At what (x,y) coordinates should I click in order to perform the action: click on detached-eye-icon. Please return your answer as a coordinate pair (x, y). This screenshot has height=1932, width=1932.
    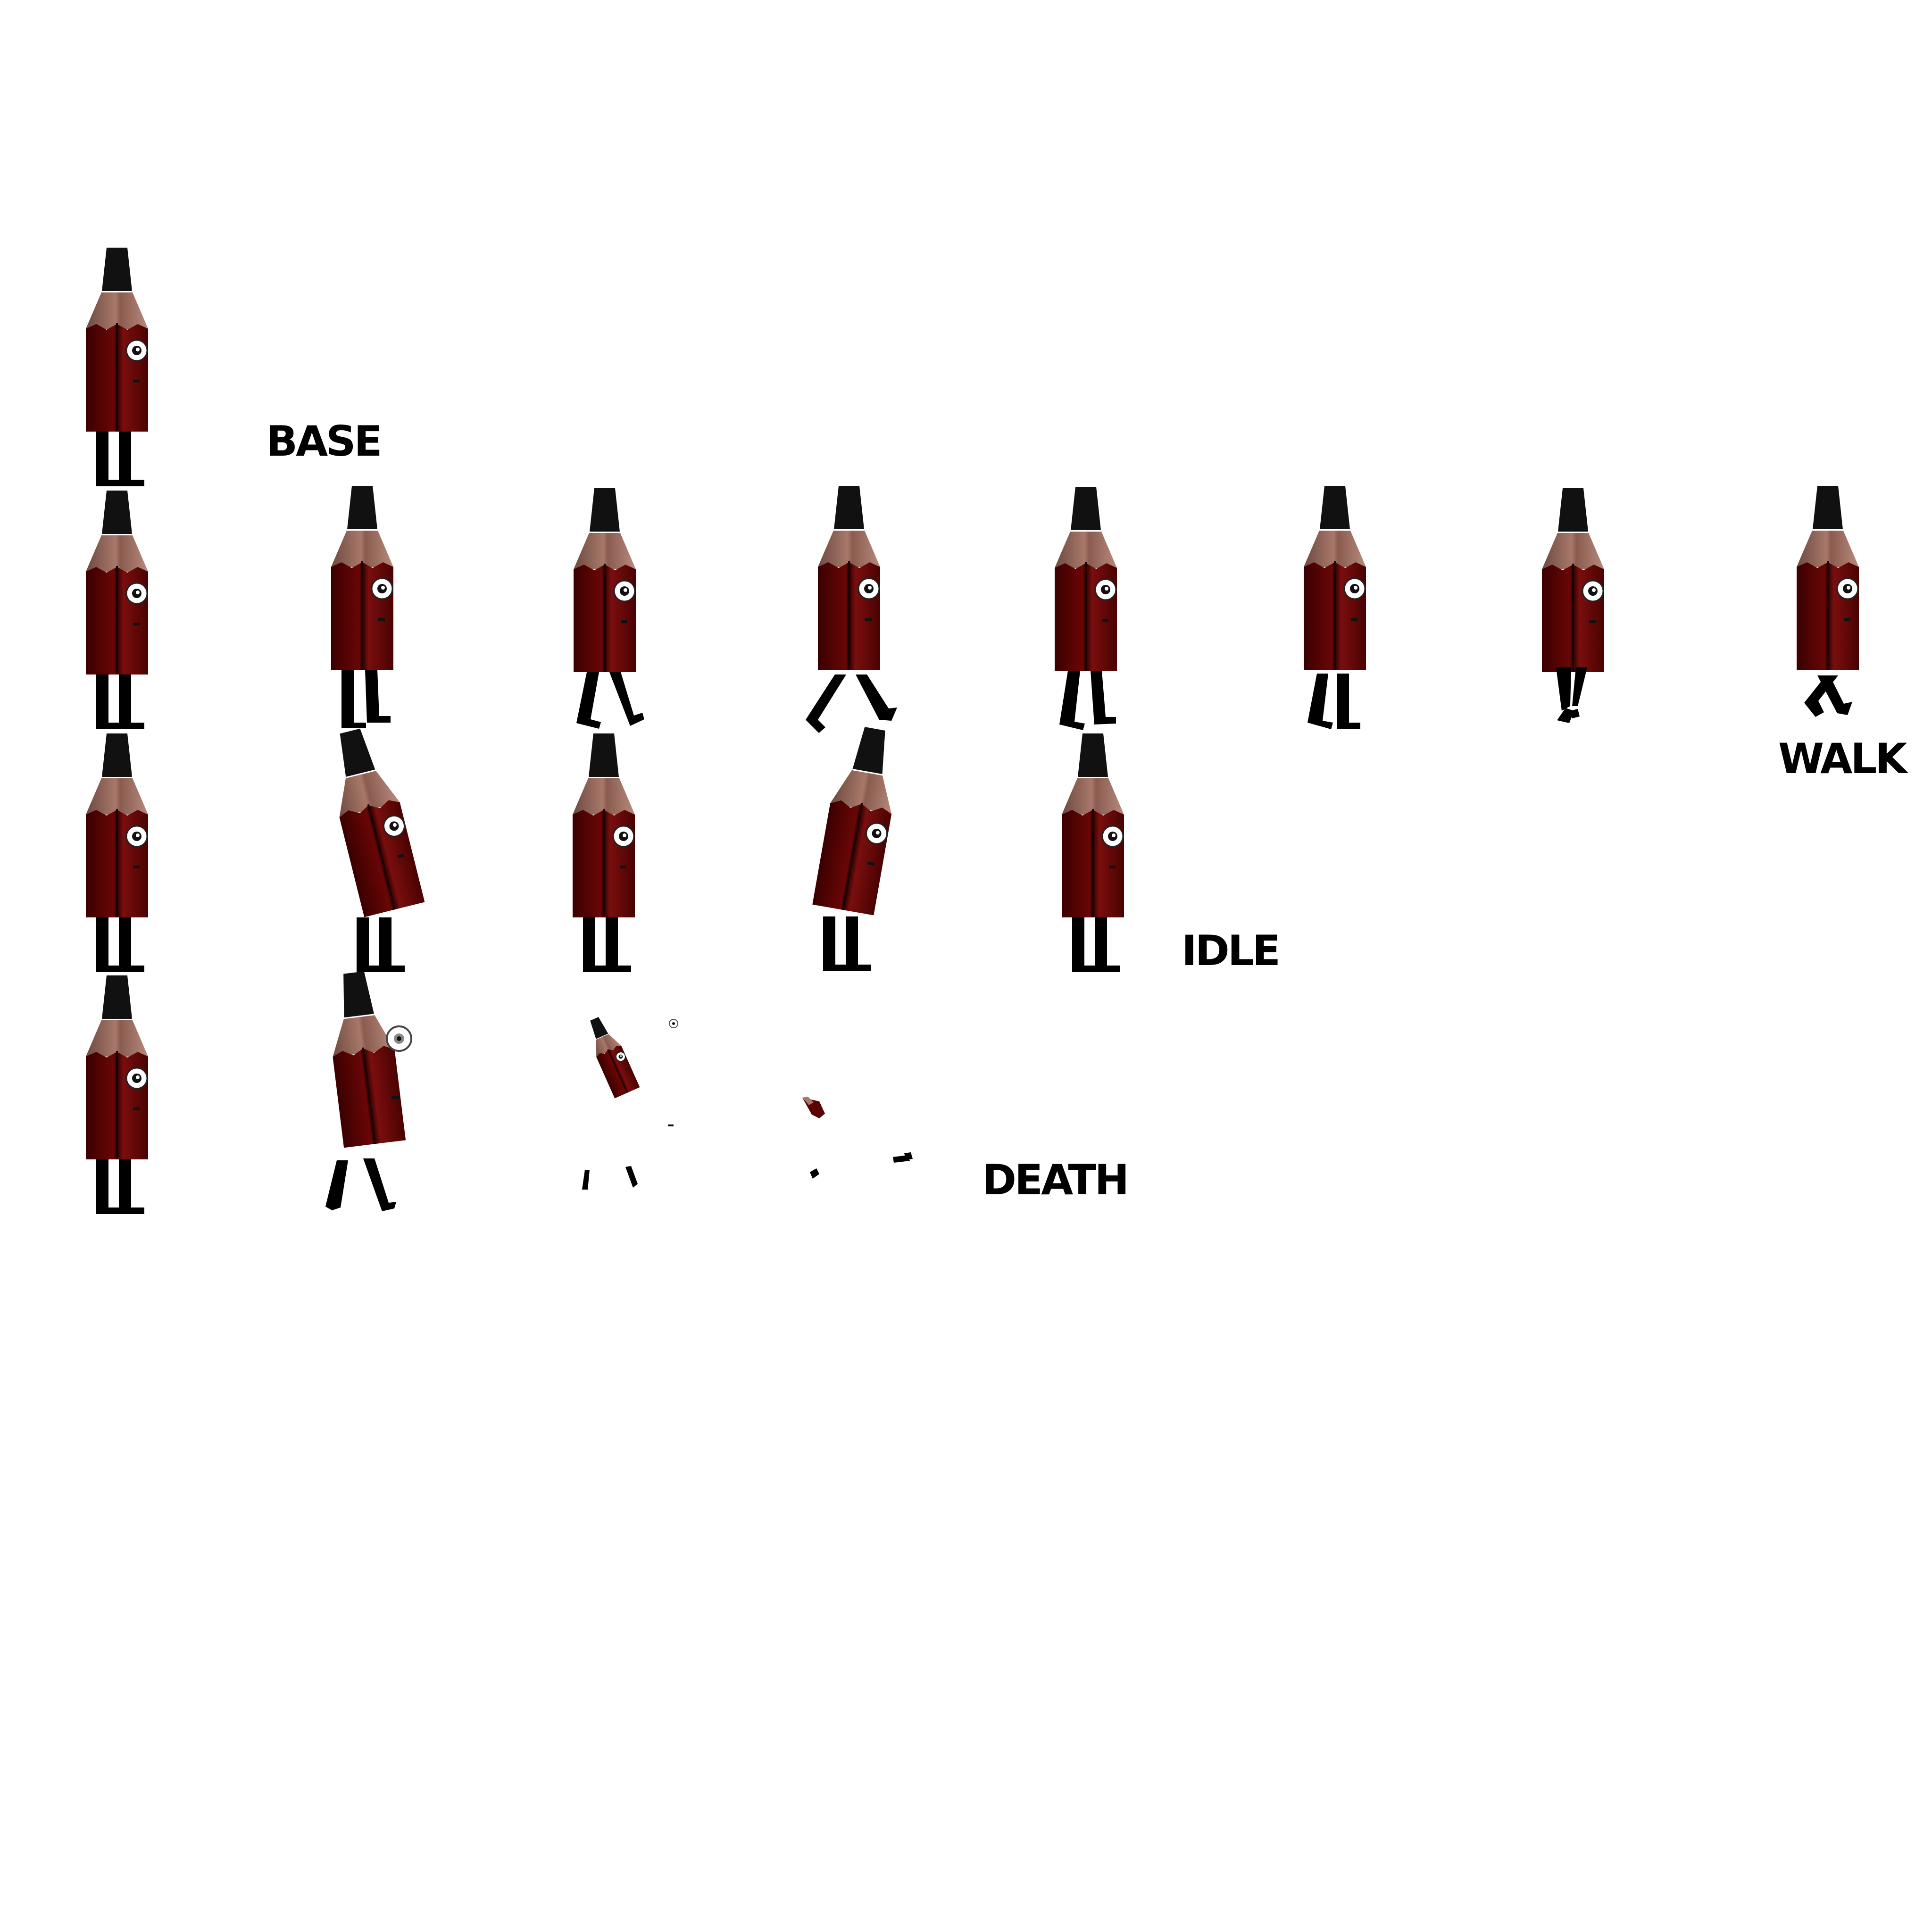
    Looking at the image, I should click on (399, 1038).